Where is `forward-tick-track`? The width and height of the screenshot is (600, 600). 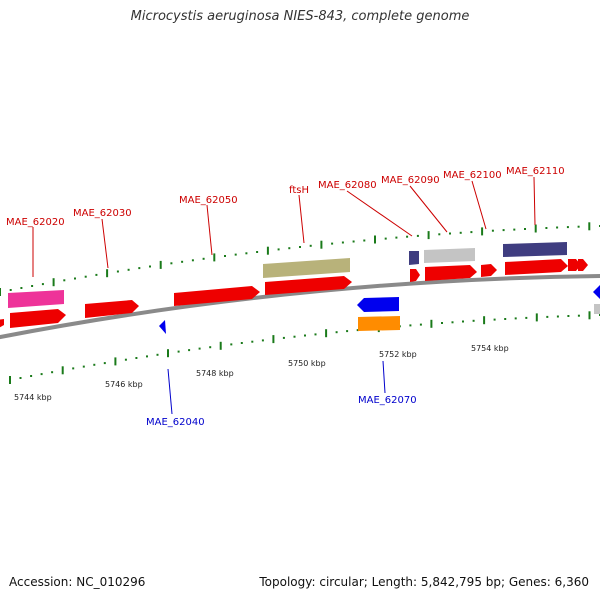
forward-tick-track is located at coordinates (300, 259).